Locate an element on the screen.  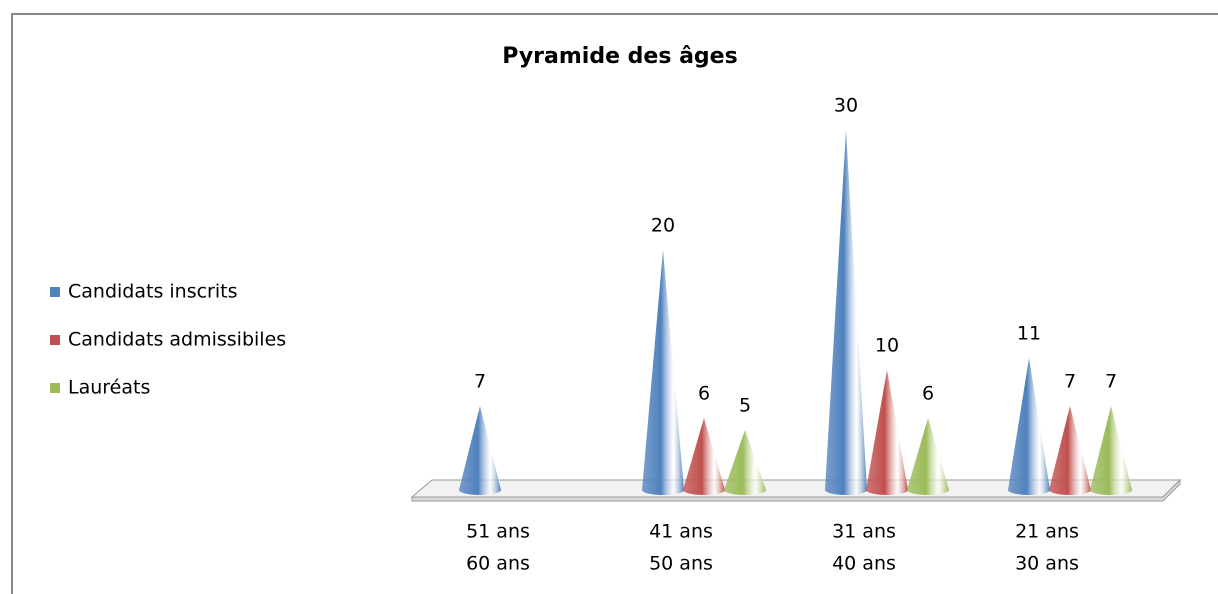
legend-label: Lauréats is located at coordinates (109, 388).